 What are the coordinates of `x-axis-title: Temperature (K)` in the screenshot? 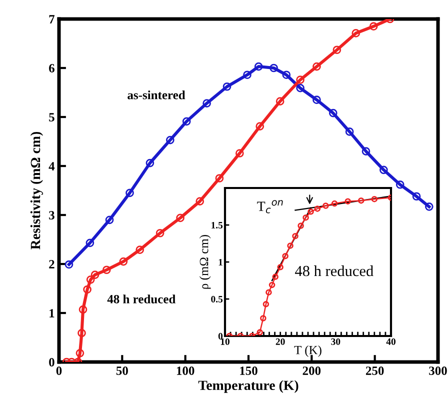 It's located at (248, 386).